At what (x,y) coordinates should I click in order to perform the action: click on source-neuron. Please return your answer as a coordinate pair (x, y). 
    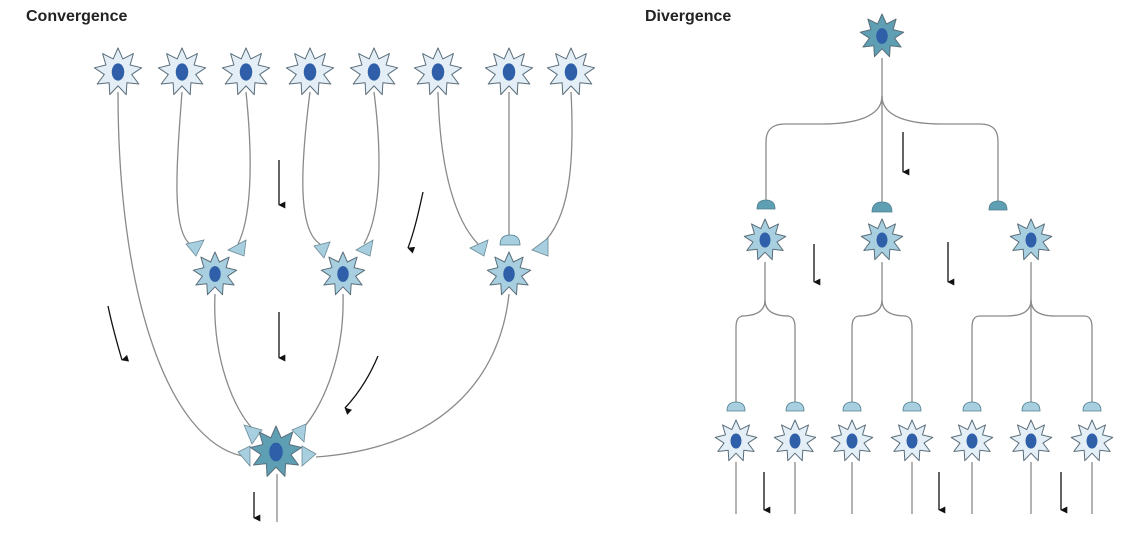
    Looking at the image, I should click on (882, 35).